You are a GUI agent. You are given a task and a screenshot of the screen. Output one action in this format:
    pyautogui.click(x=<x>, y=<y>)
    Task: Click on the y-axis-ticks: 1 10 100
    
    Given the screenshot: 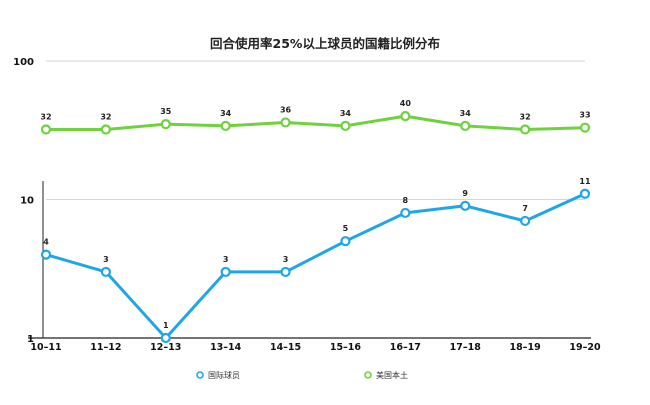 What is the action you would take?
    pyautogui.click(x=23, y=201)
    